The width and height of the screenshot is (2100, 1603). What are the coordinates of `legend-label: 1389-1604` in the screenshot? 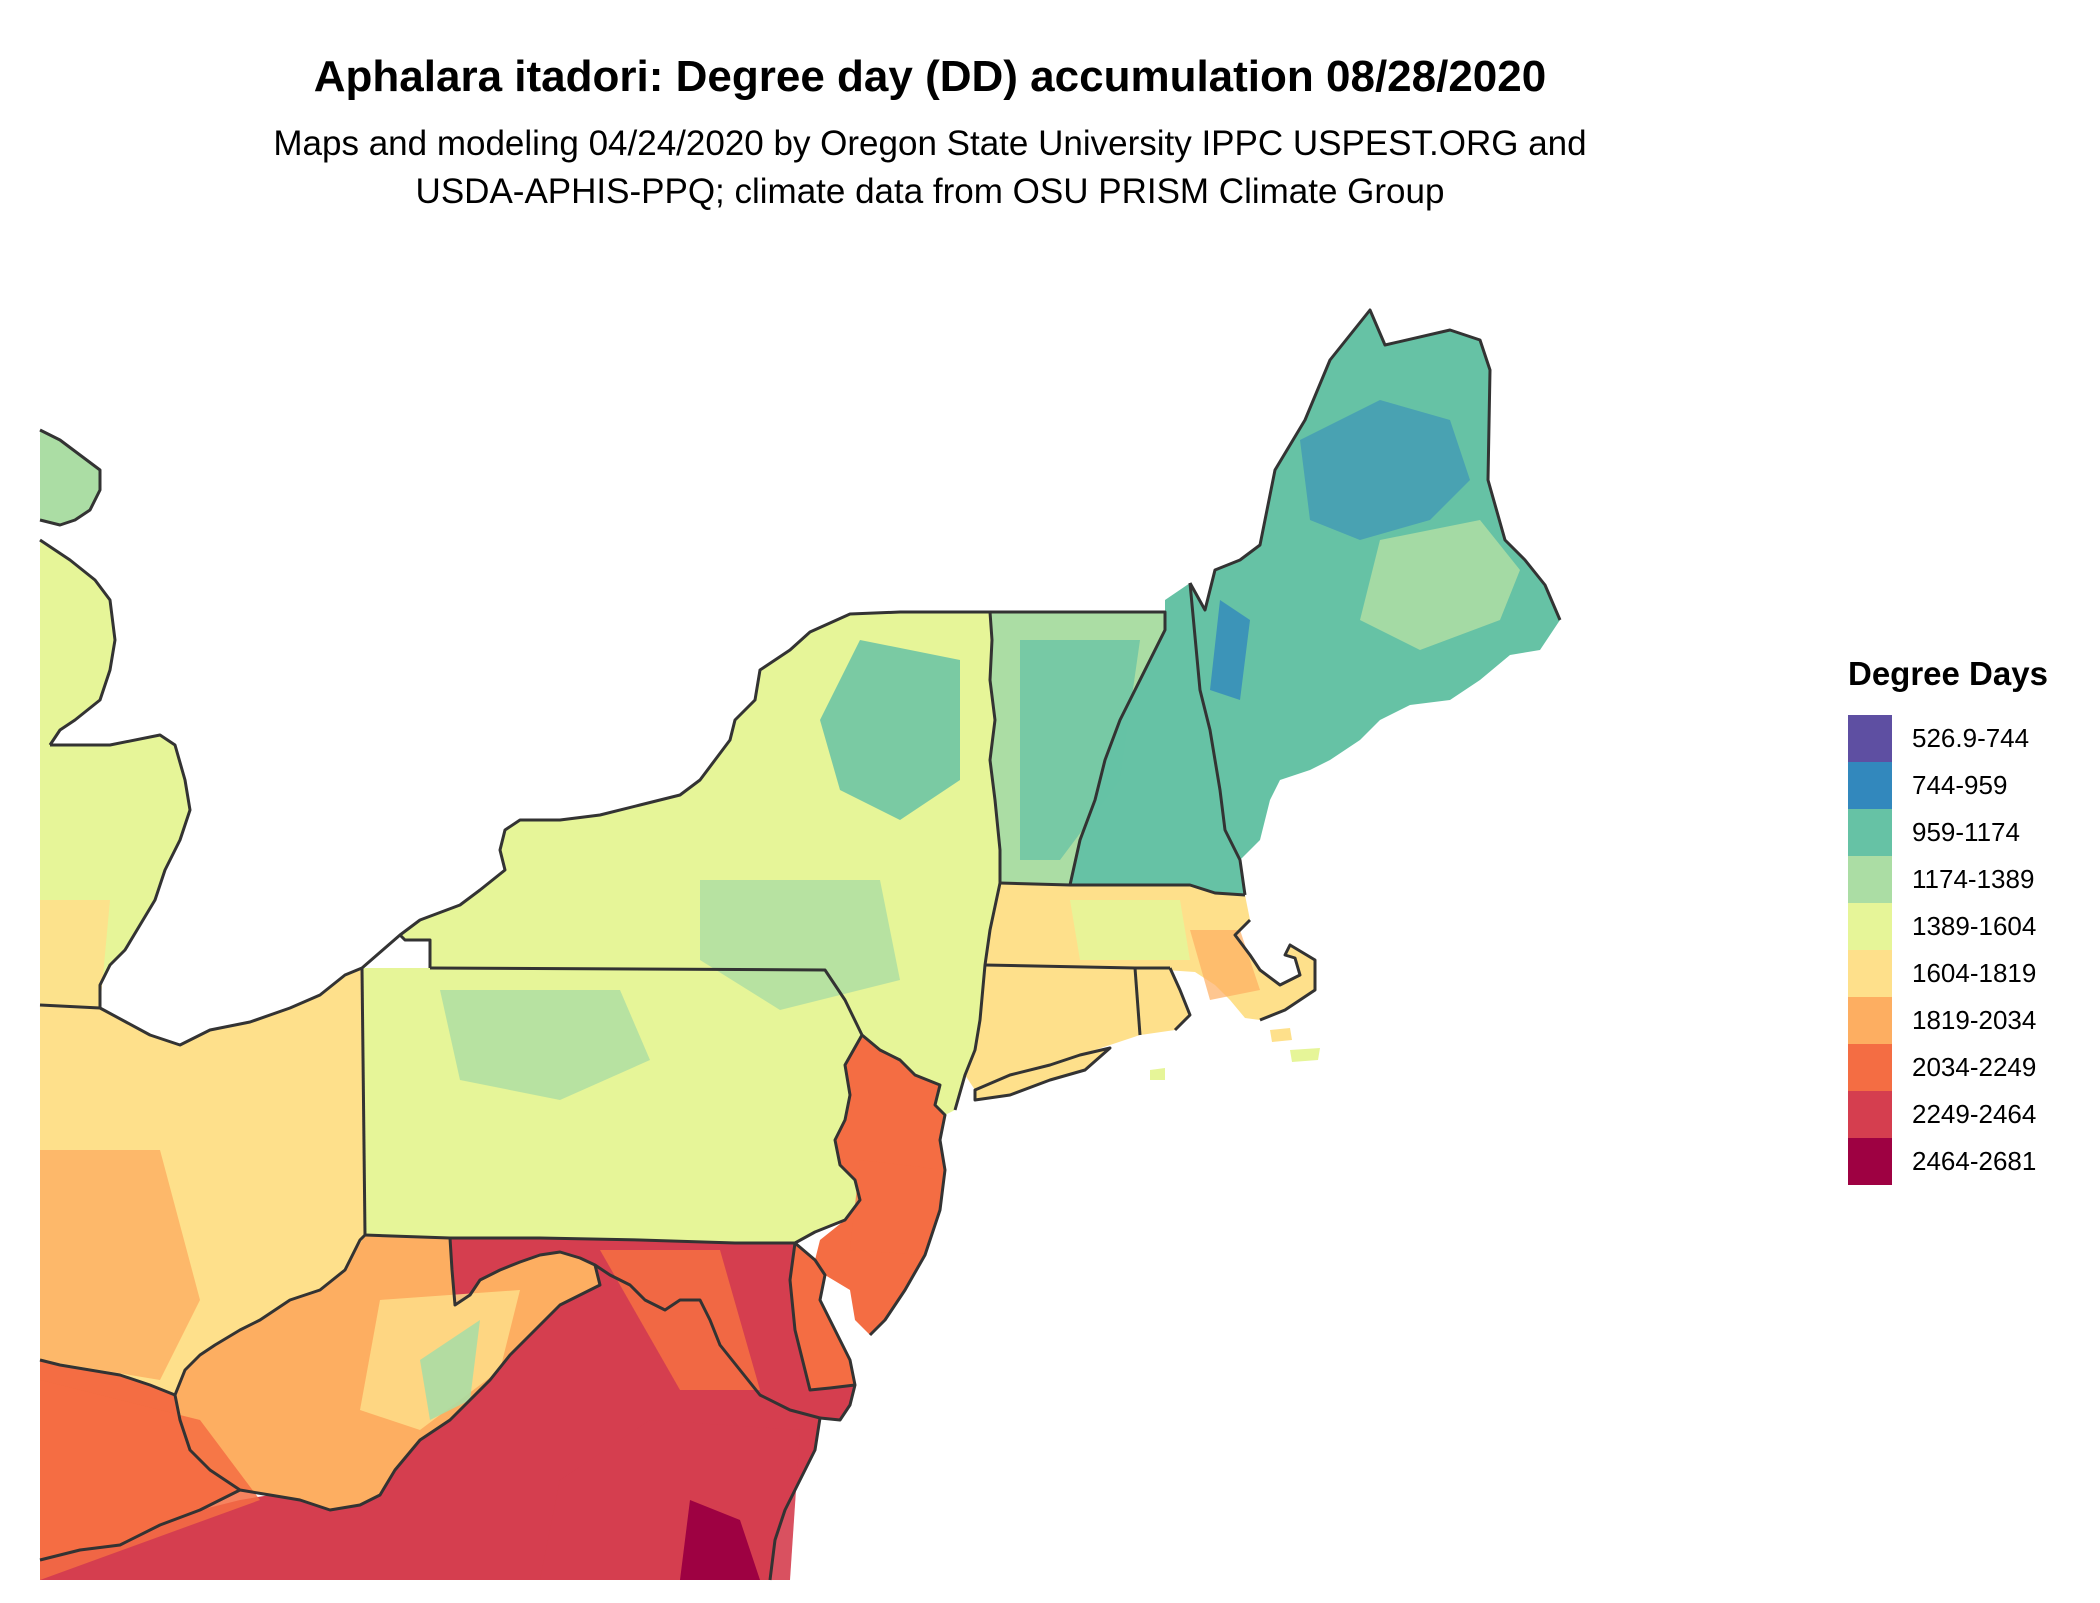 It's located at (1974, 926).